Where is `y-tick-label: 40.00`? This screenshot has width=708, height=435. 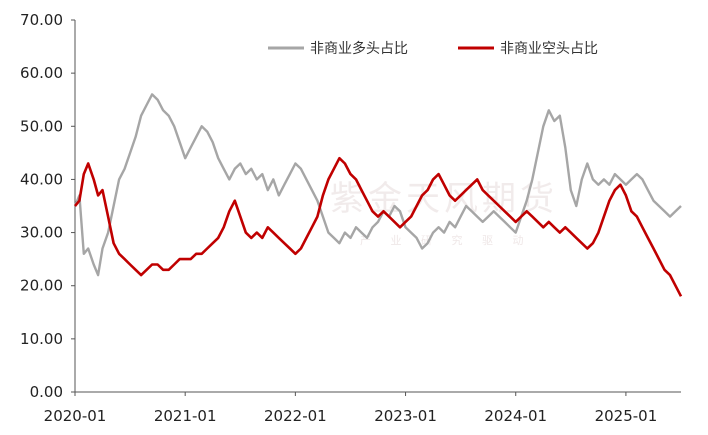
y-tick-label: 40.00 is located at coordinates (41, 179).